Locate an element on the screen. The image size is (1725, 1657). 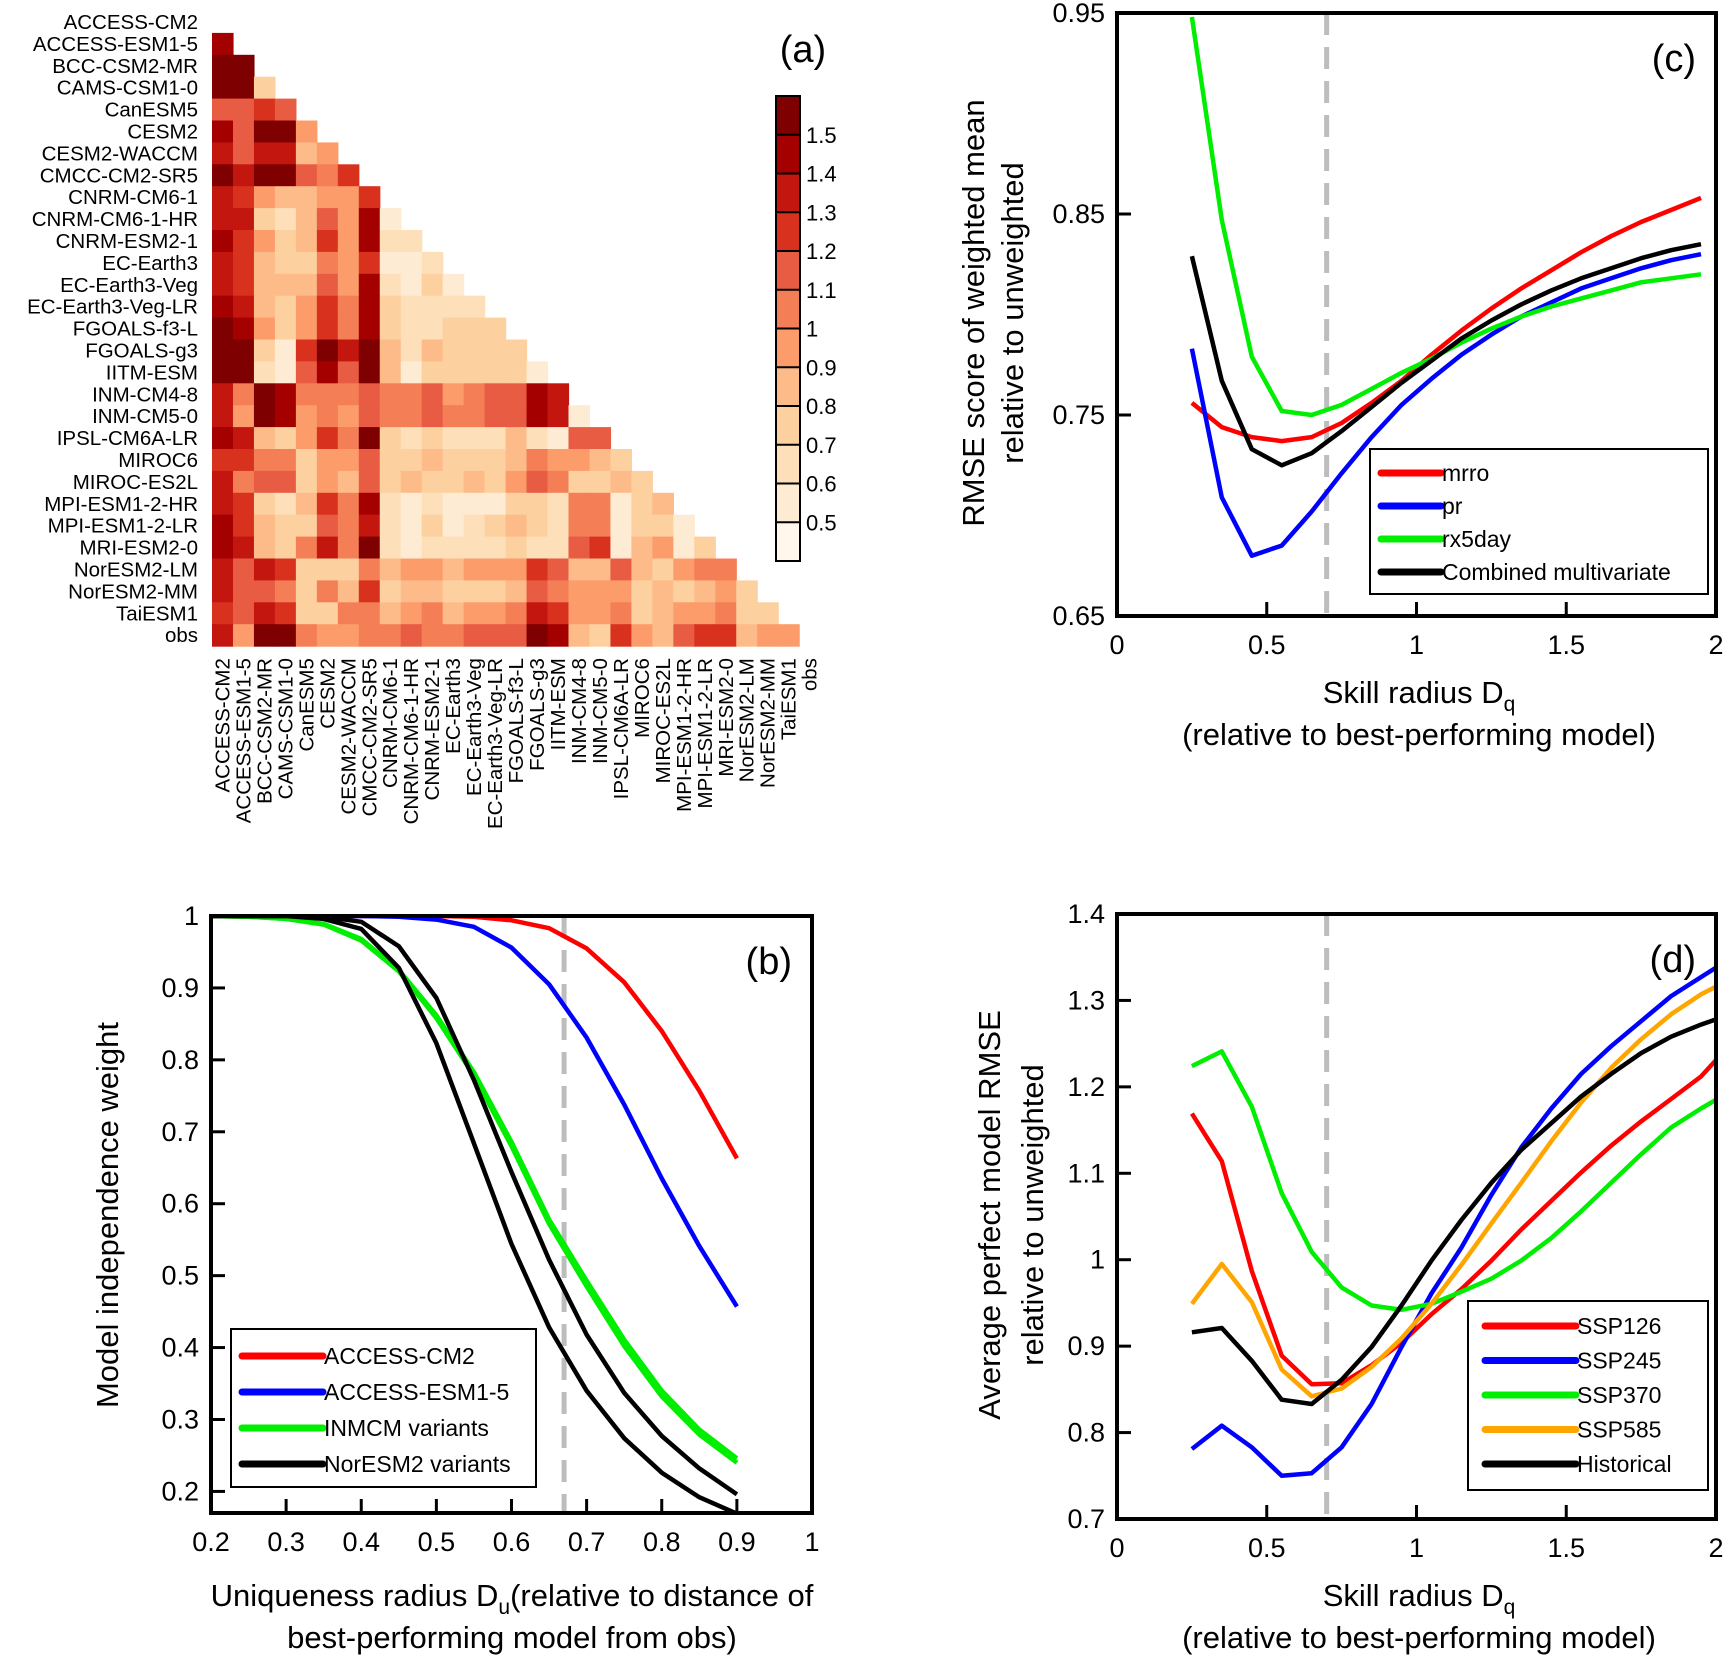
x-axis-label-subscript: u is located at coordinates (504, 1607).